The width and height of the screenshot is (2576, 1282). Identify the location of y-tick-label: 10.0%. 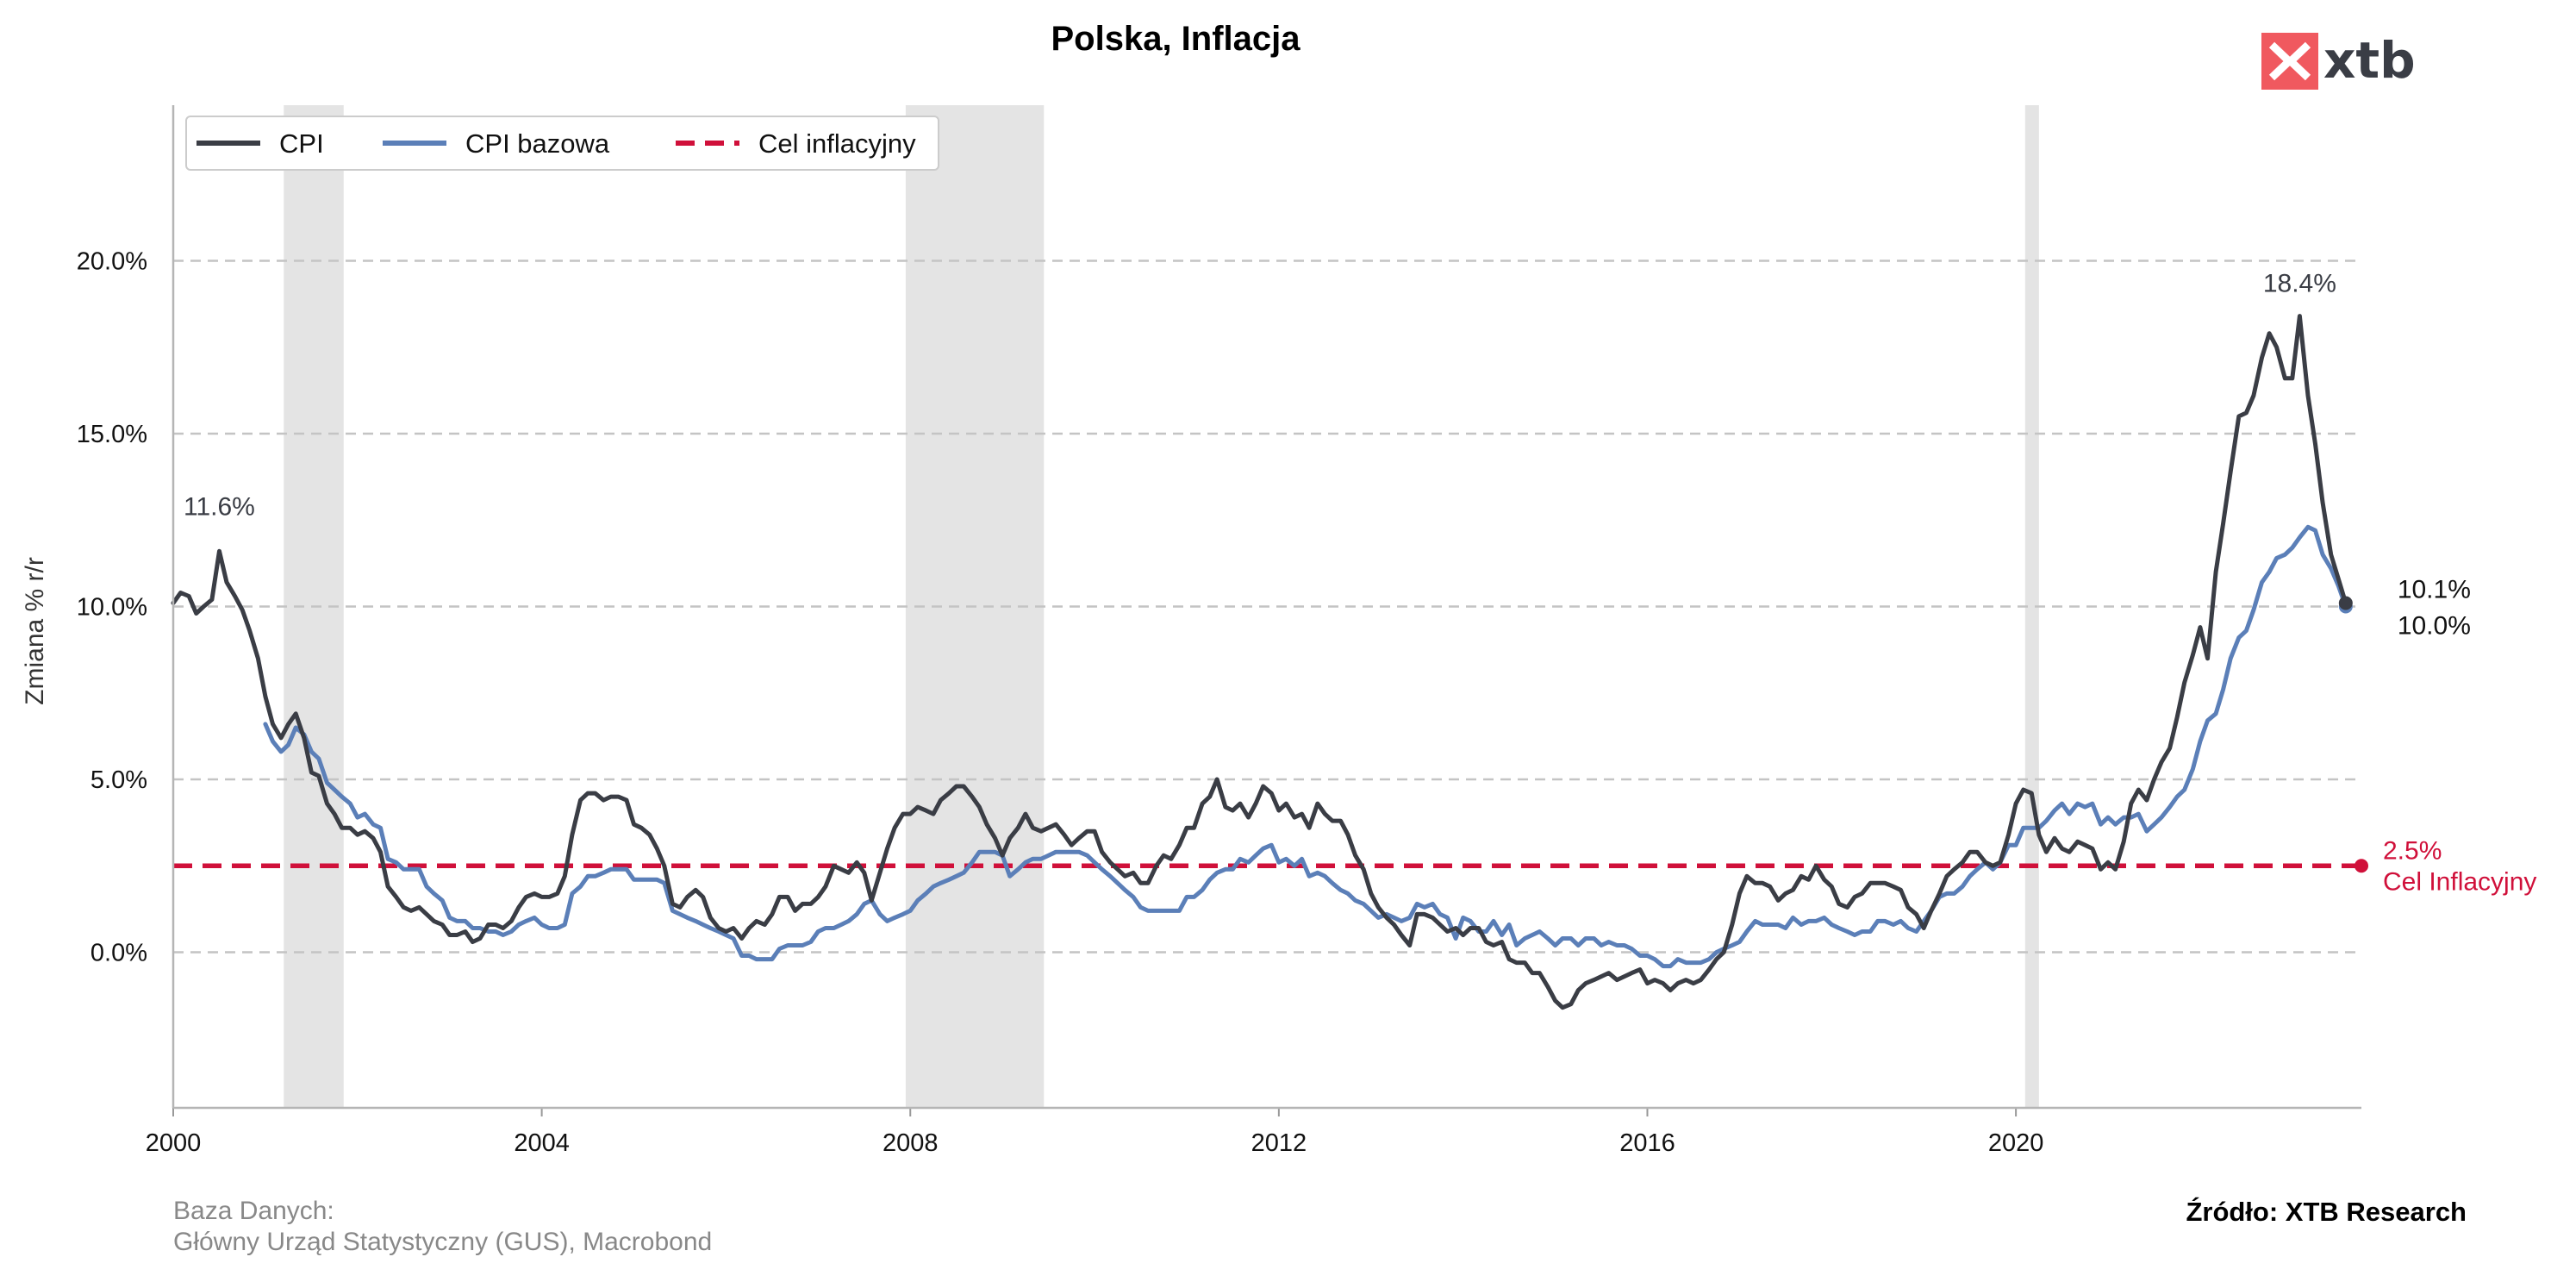
(112, 608).